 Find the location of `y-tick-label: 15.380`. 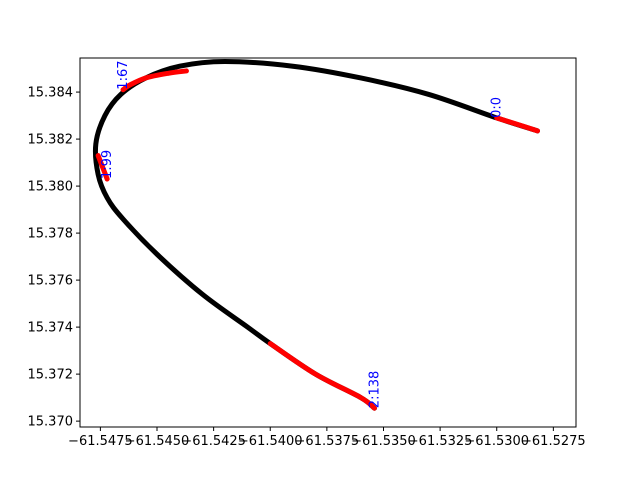

y-tick-label: 15.380 is located at coordinates (51, 187).